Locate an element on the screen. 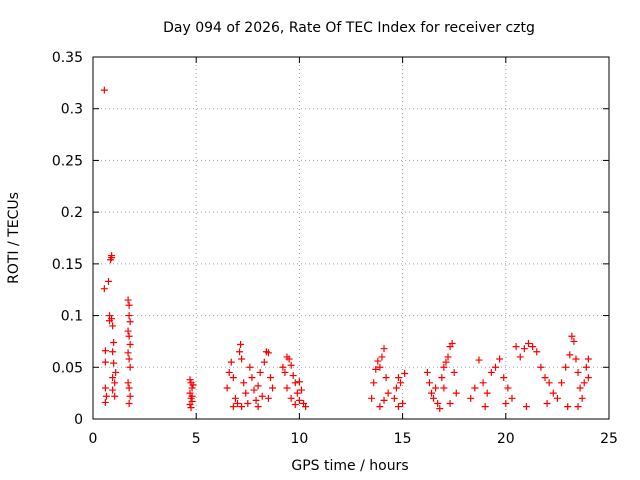 This screenshot has height=480, width=640. y-tick-label: 0.05 is located at coordinates (67, 368).